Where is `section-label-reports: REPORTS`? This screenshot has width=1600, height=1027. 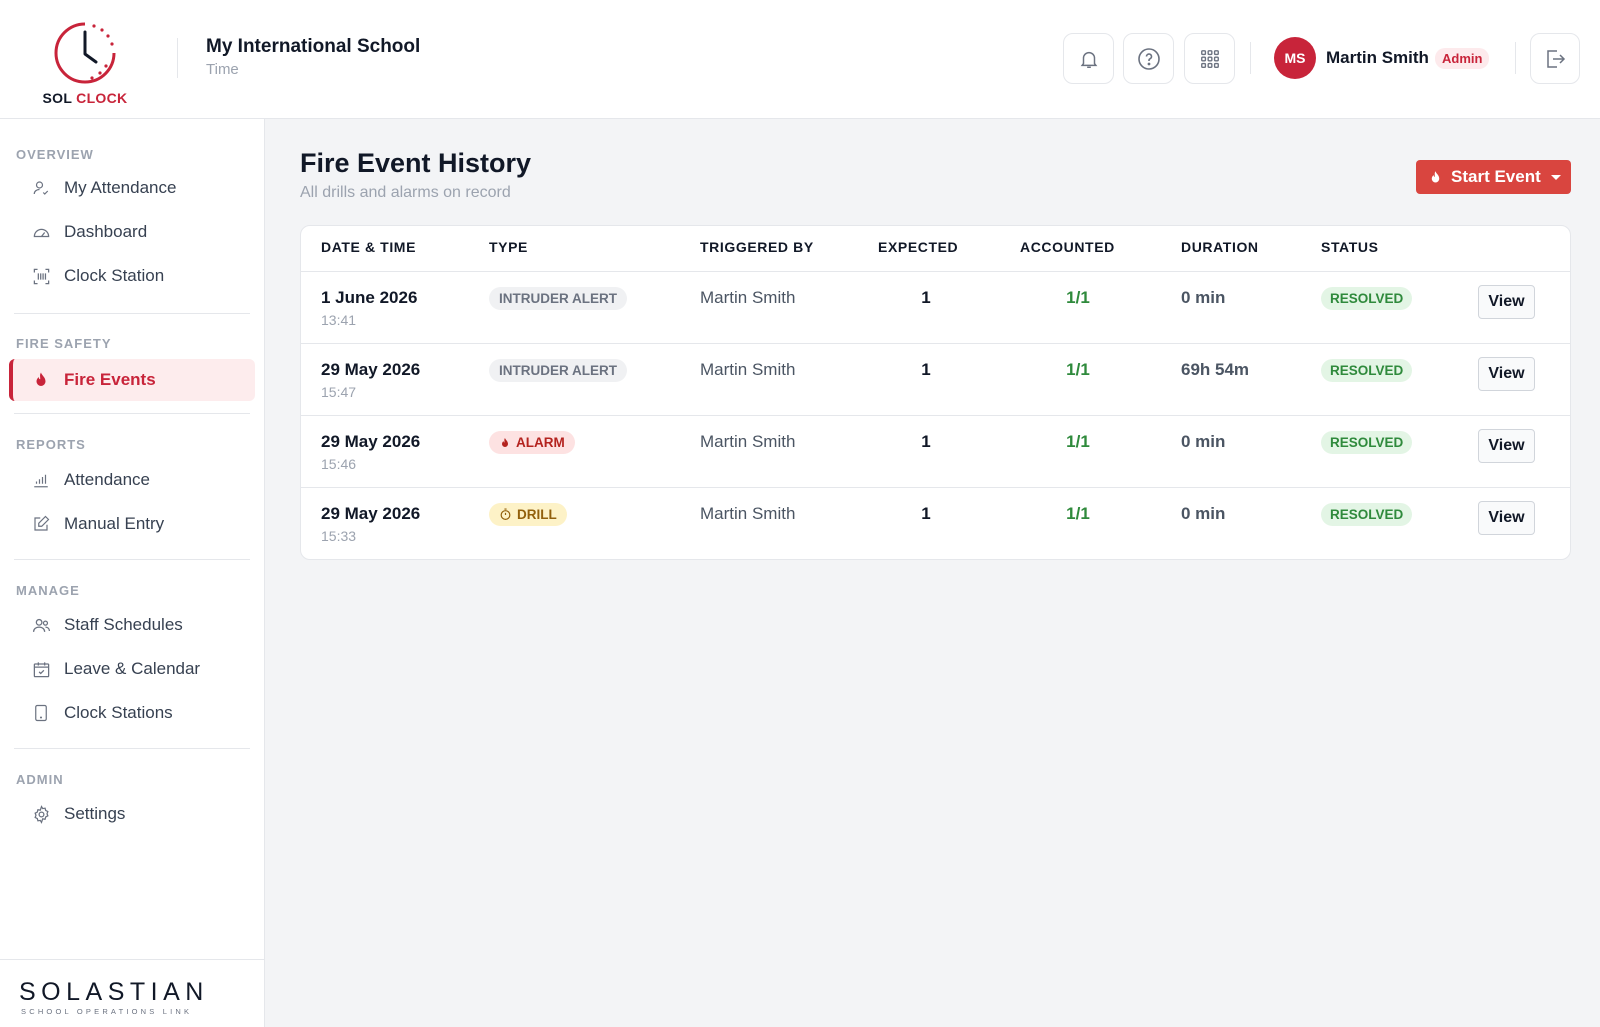 section-label-reports: REPORTS is located at coordinates (51, 444).